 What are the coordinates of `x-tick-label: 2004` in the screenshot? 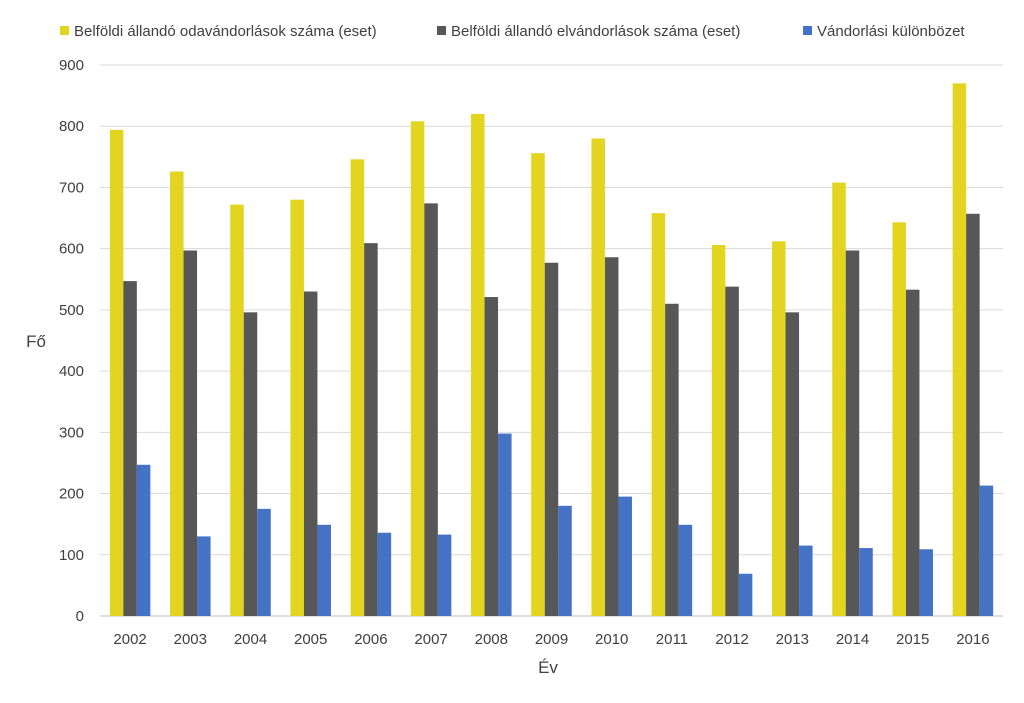 It's located at (250, 639).